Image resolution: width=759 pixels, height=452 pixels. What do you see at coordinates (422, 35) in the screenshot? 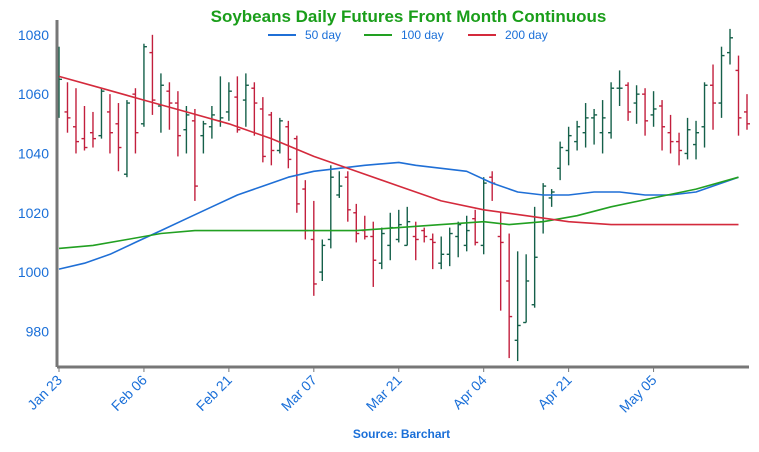
I see `legend-label-100-day: 100 day` at bounding box center [422, 35].